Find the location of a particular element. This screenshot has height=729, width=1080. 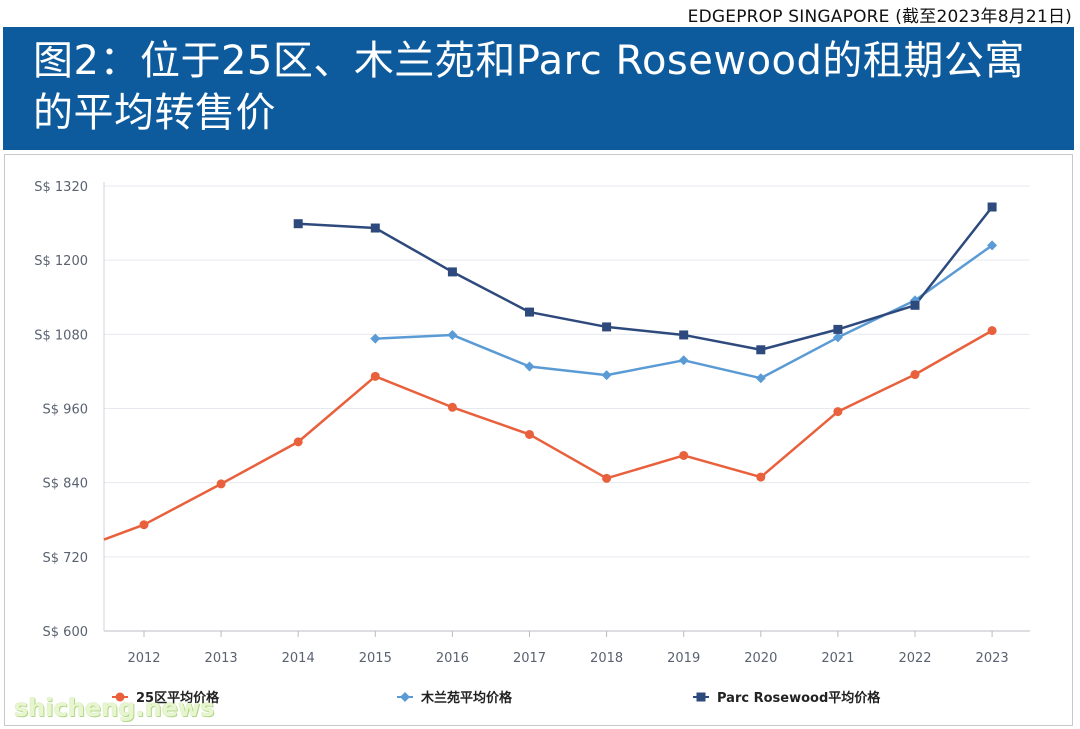

y-tick-label: S$ 960 is located at coordinates (65, 410).